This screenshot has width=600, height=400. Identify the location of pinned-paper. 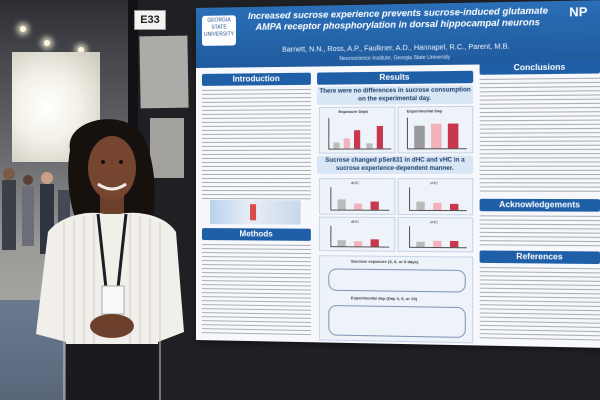
(163, 72).